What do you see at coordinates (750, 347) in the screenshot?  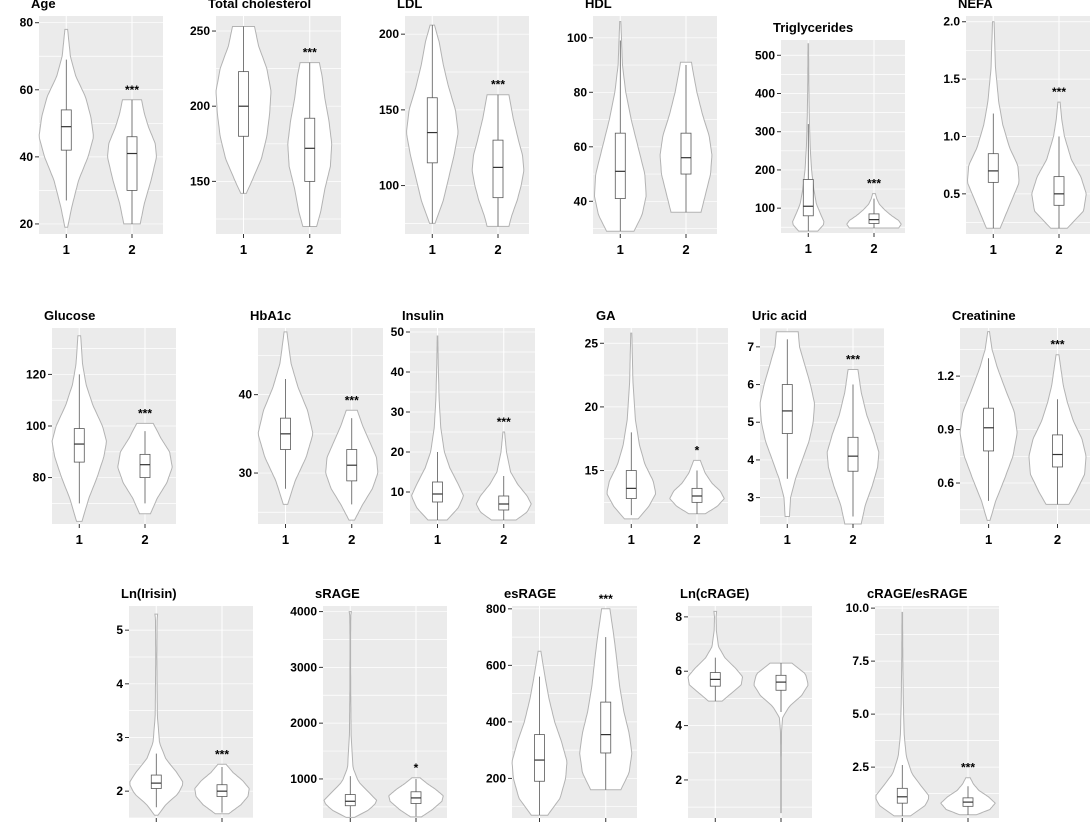 I see `y-tick-label: 7` at bounding box center [750, 347].